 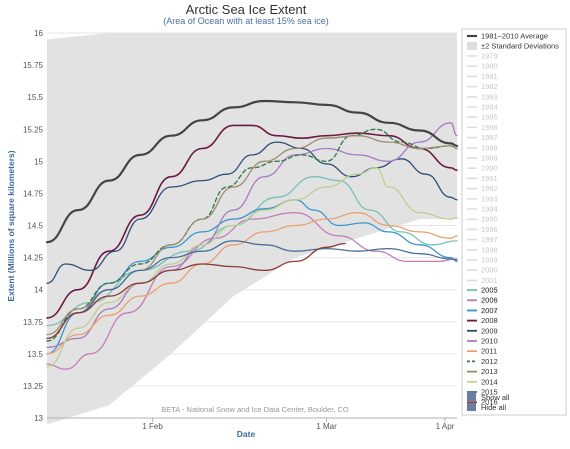 I want to click on legend-item-1982: 1982, so click(x=482, y=86).